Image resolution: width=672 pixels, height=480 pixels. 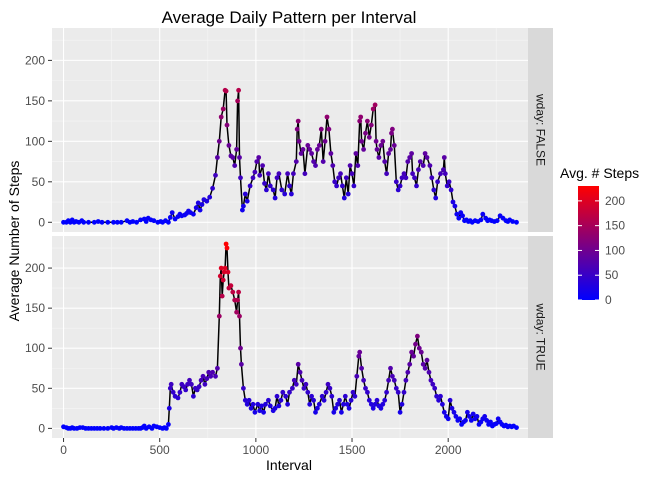 What do you see at coordinates (588, 243) in the screenshot?
I see `legend-colorbar` at bounding box center [588, 243].